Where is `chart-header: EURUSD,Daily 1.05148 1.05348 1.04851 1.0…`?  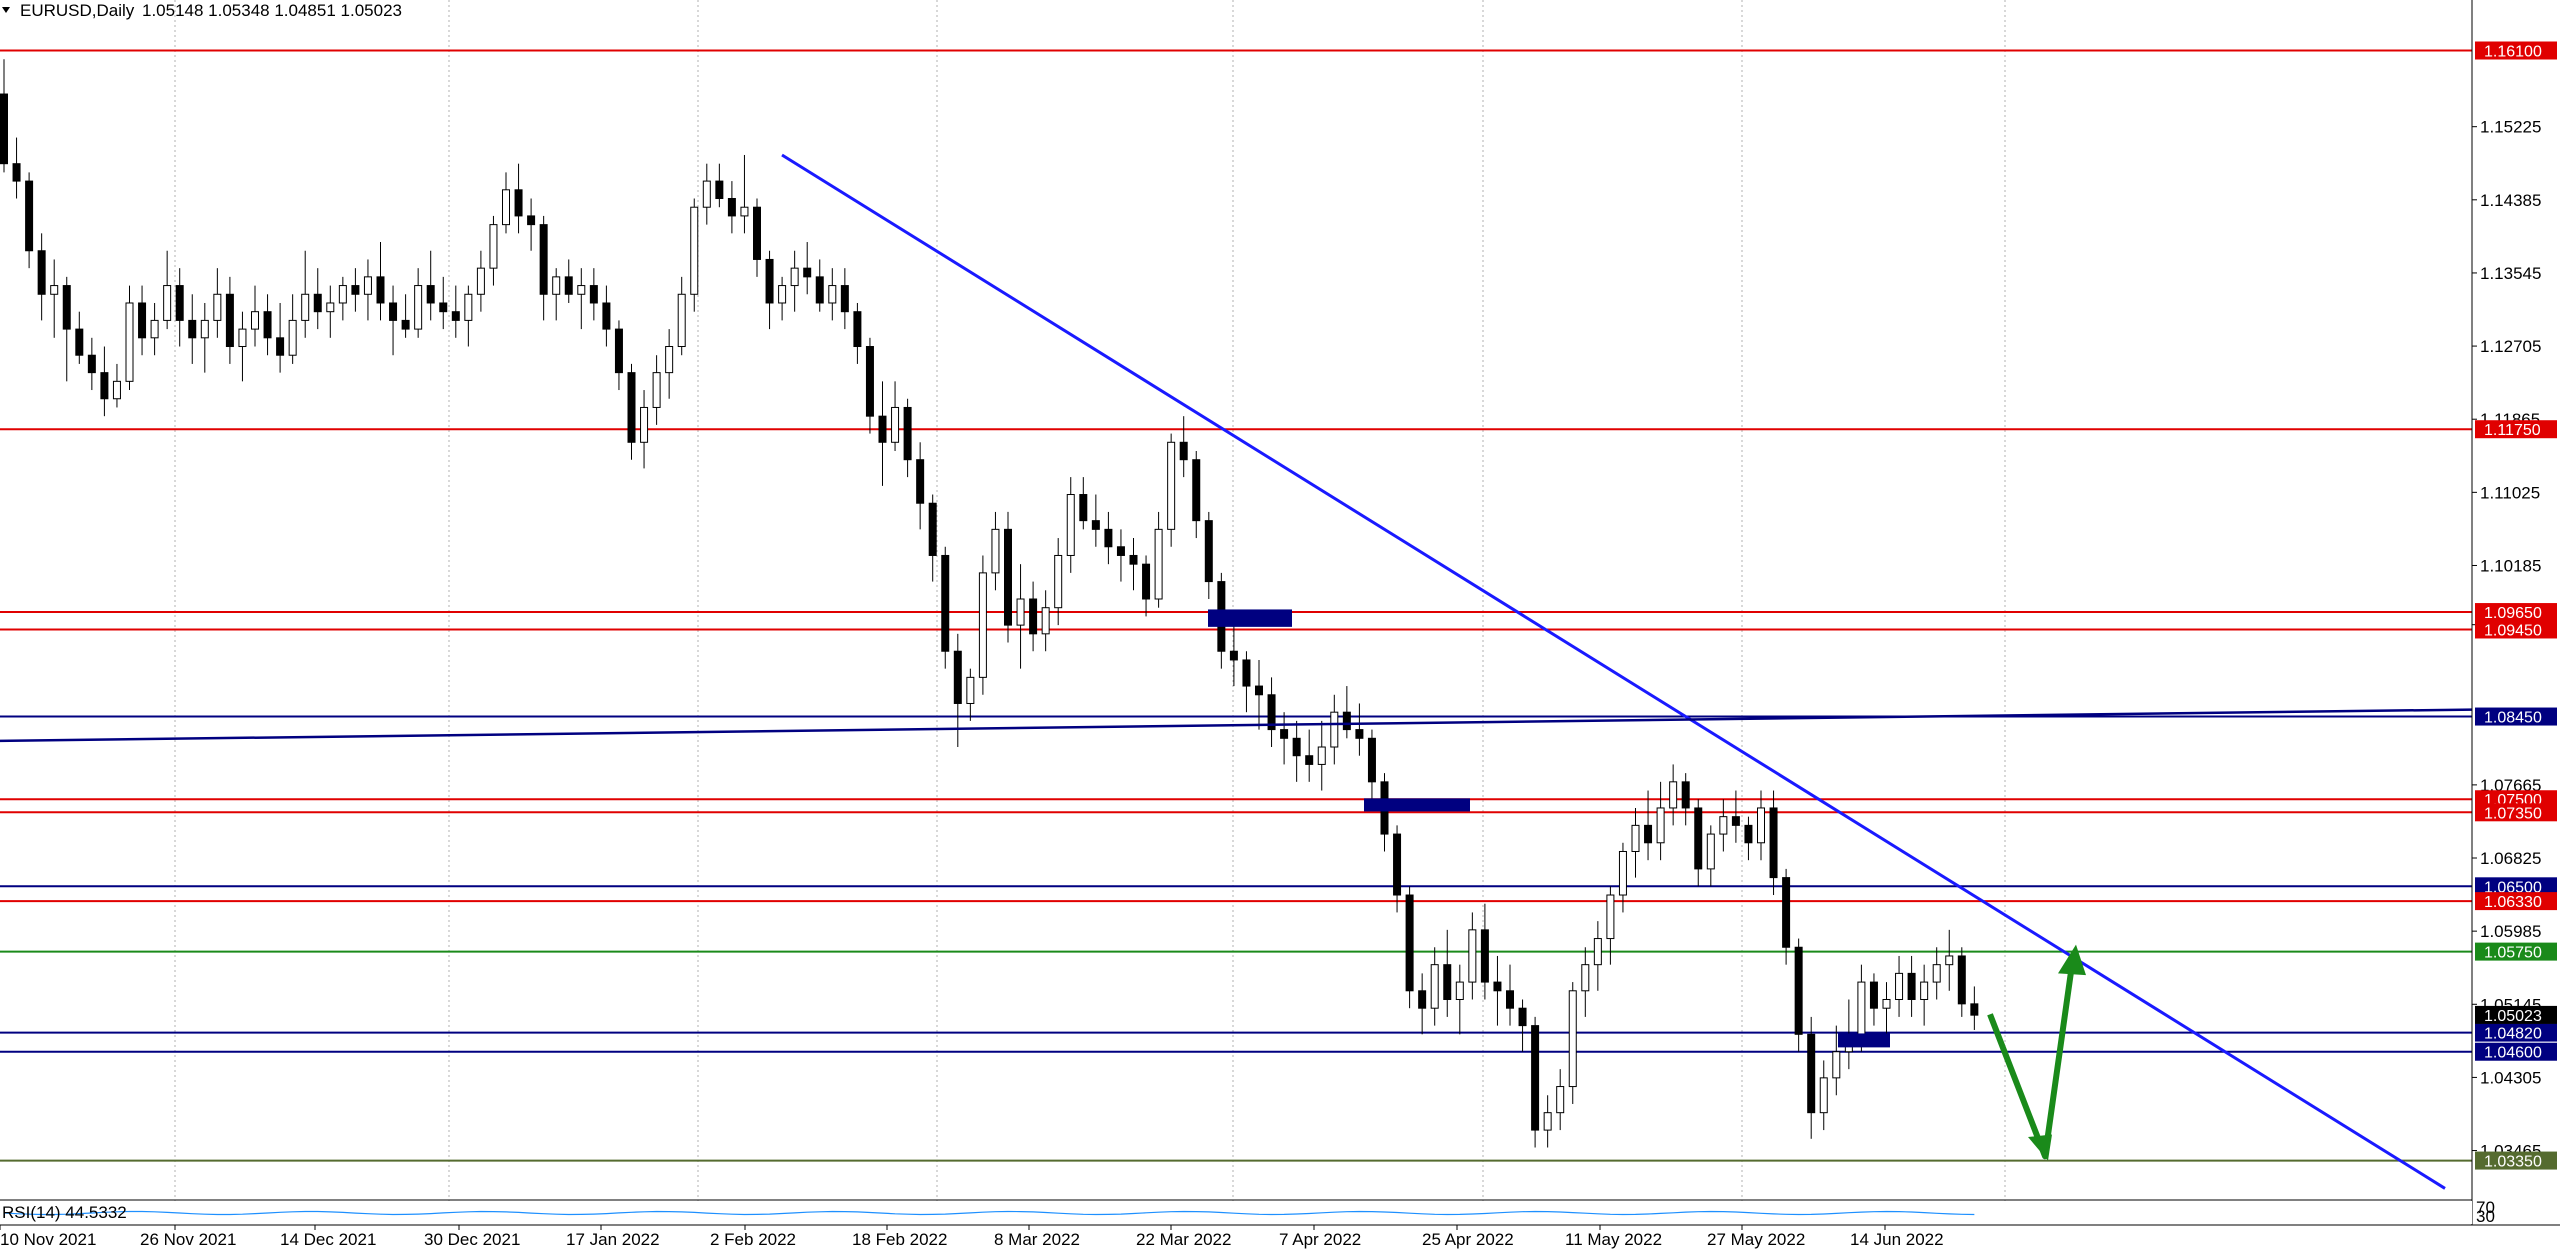 chart-header: EURUSD,Daily 1.05148 1.05348 1.04851 1.0… is located at coordinates (202, 10).